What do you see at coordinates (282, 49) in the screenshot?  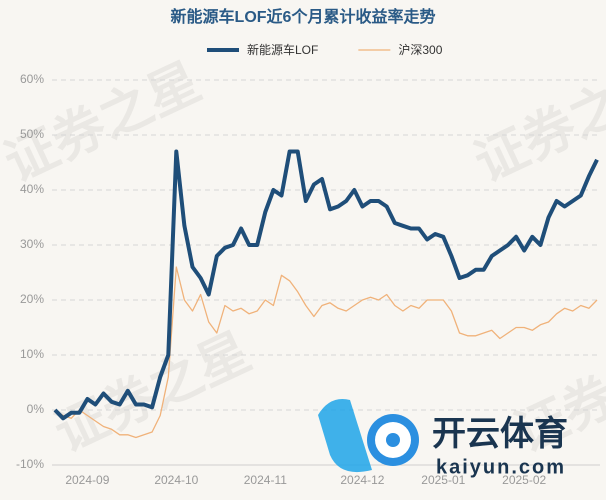 I see `legend-label: 新能源车LOF` at bounding box center [282, 49].